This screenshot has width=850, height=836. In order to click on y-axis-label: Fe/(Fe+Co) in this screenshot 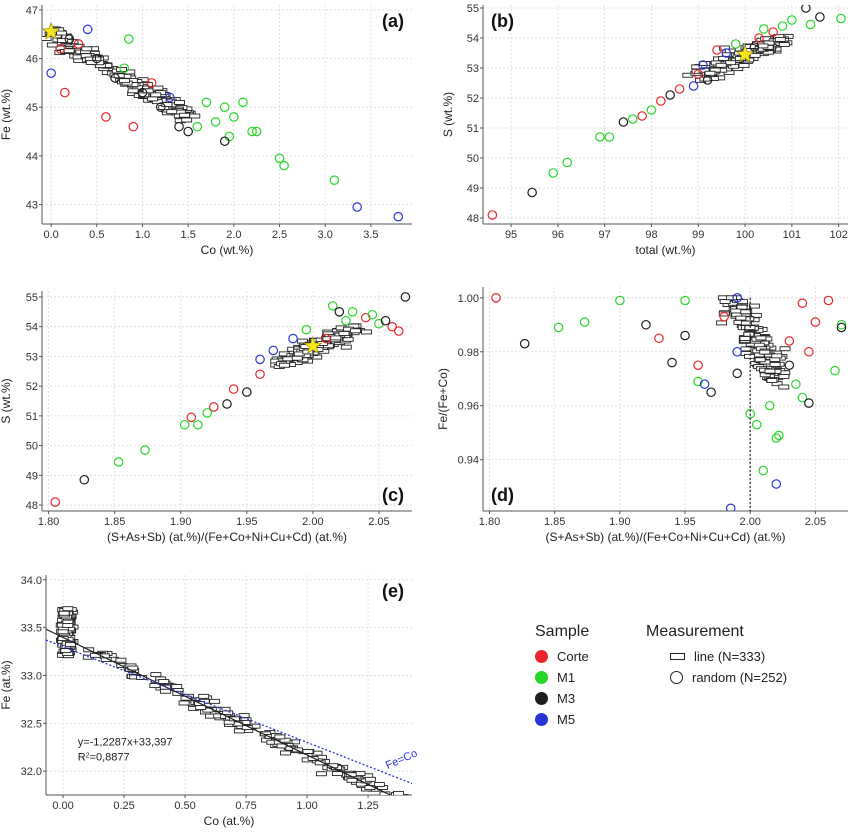, I will do `click(443, 399)`.